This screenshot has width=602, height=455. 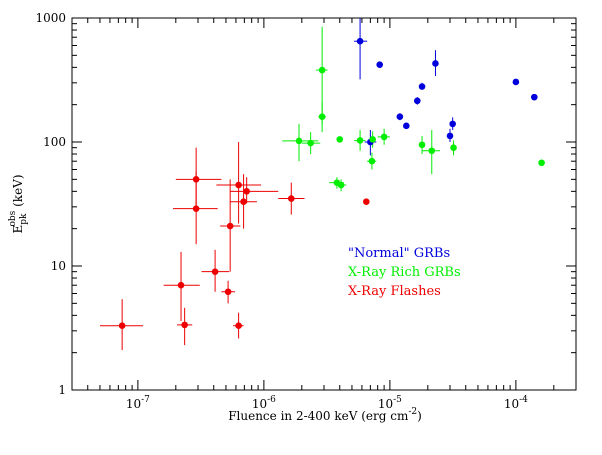 I want to click on x-tick-label: 10⁻⁵, so click(x=390, y=403).